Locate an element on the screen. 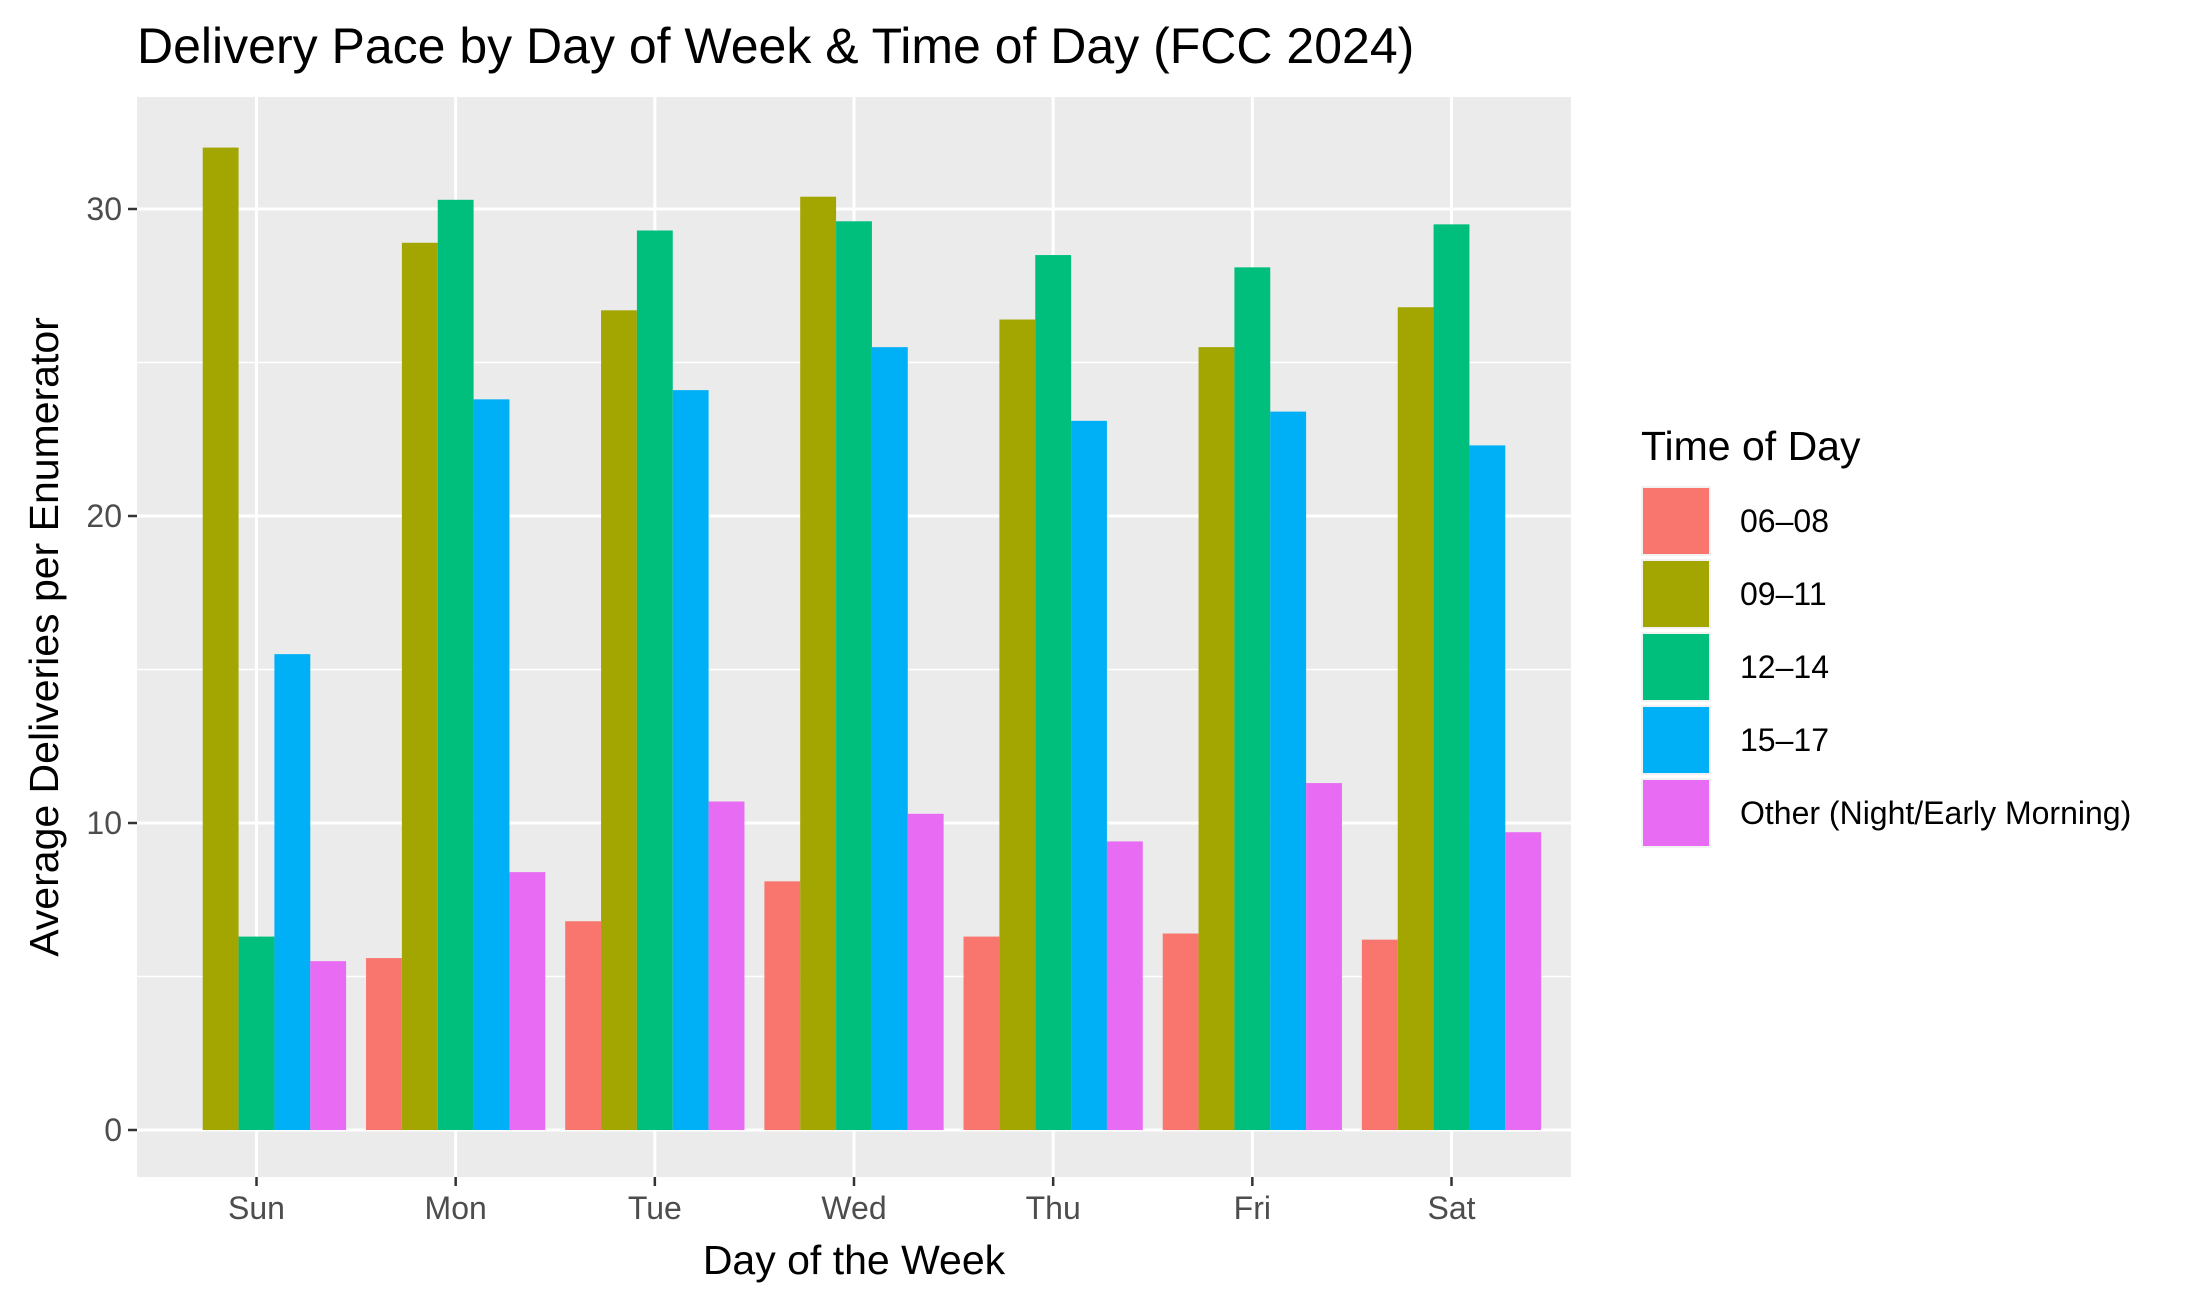  legend-label: 06–08 is located at coordinates (1784, 521).